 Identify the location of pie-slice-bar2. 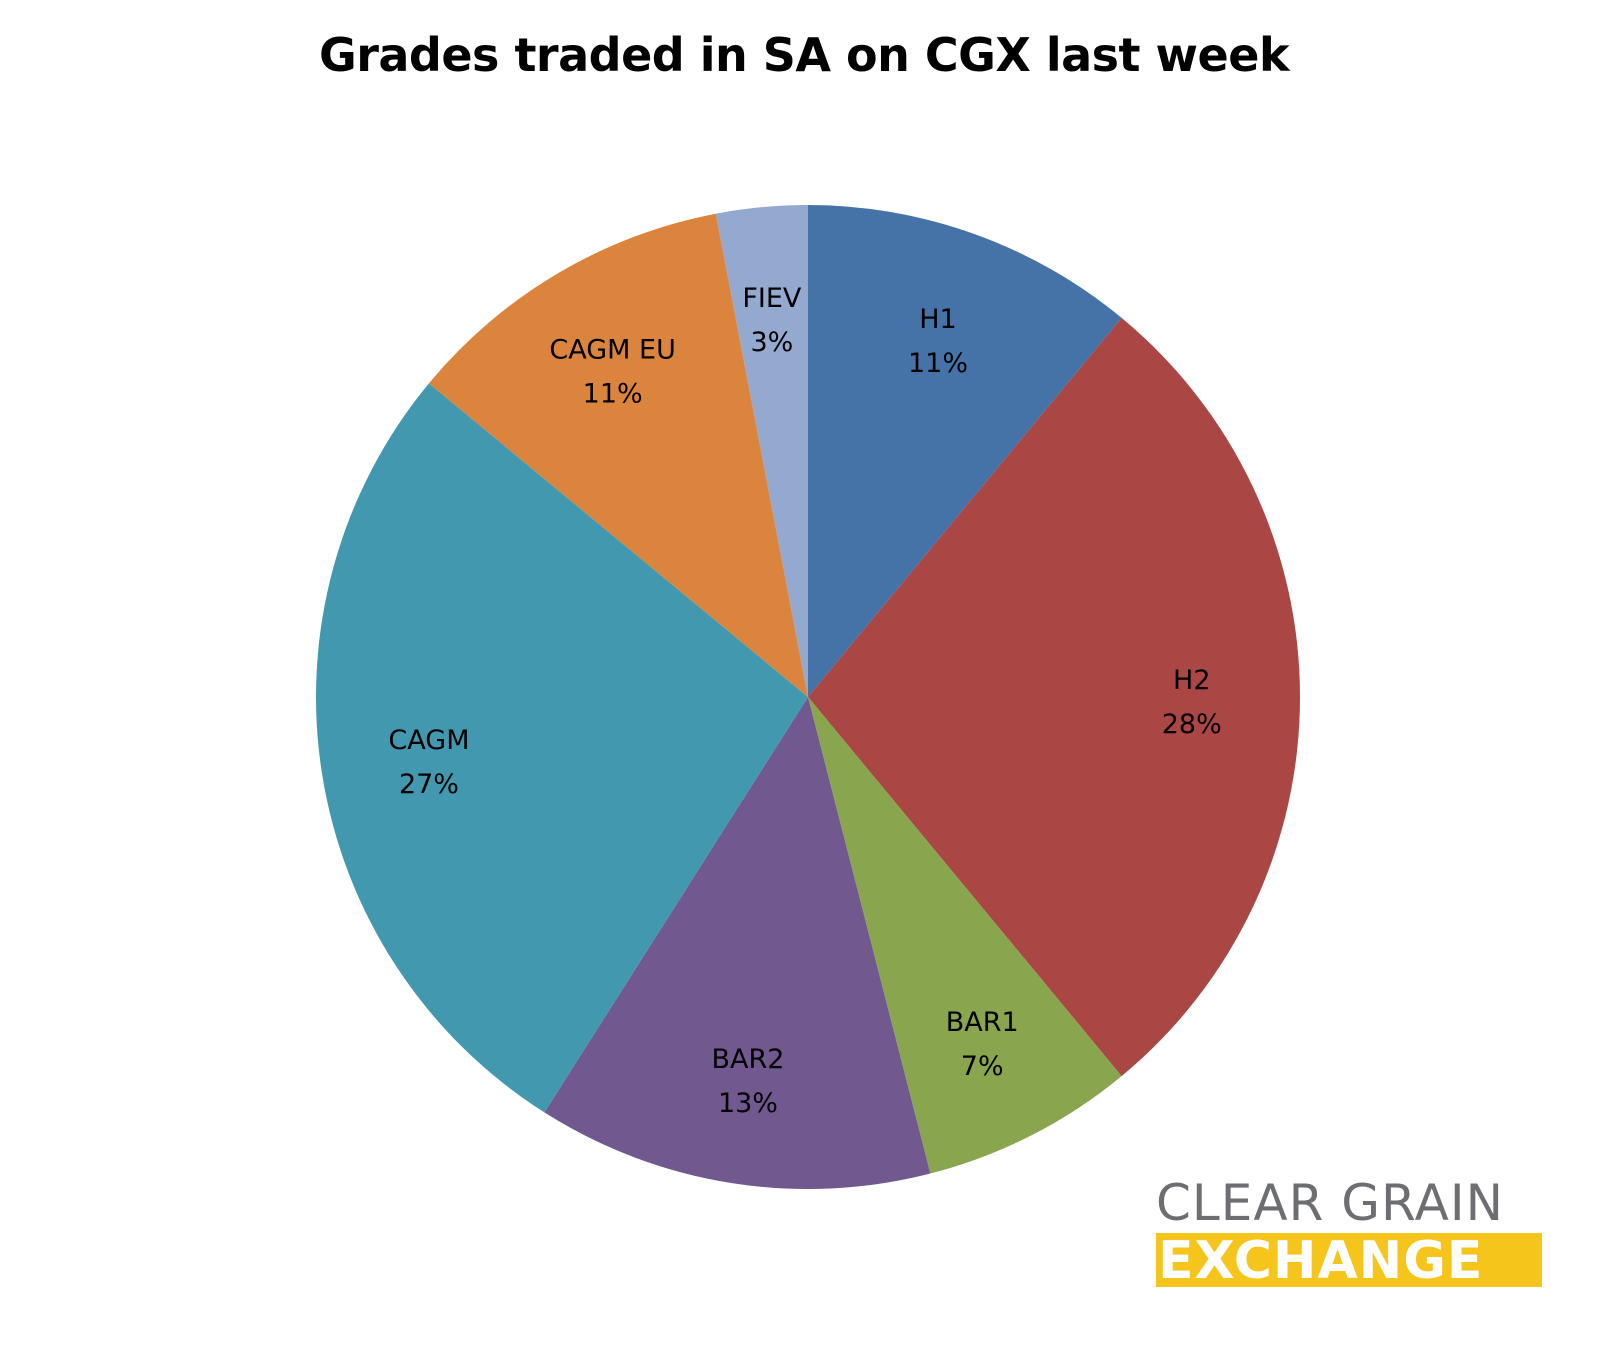
(737, 943).